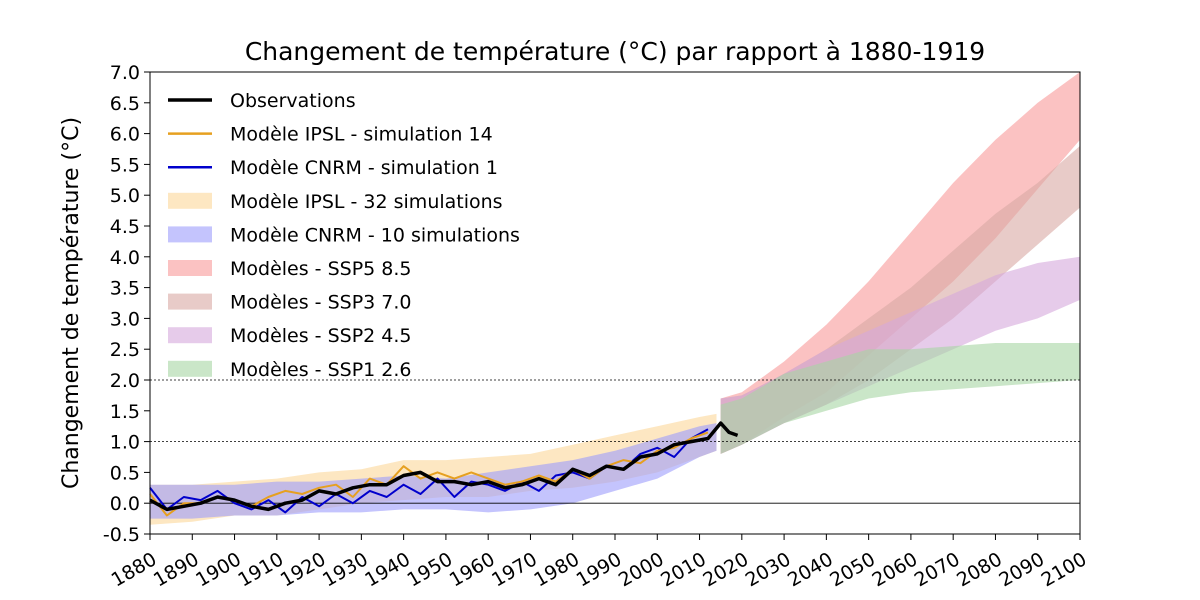 This screenshot has height=600, width=1200. I want to click on legend-label-5: Modèles - SSP5 8.5, so click(321, 269).